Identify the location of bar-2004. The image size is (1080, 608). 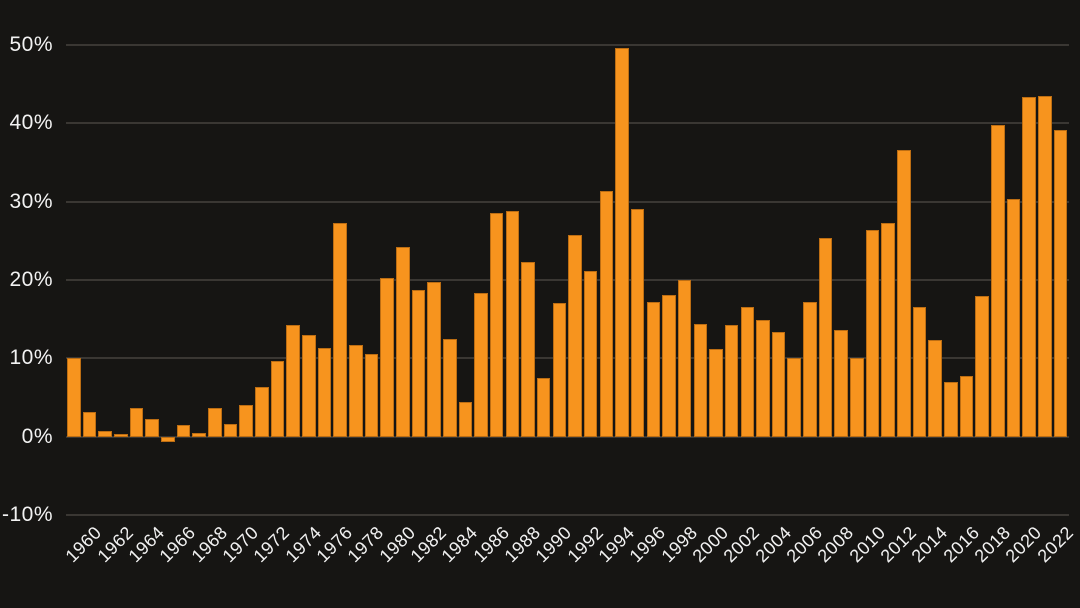
(778, 384).